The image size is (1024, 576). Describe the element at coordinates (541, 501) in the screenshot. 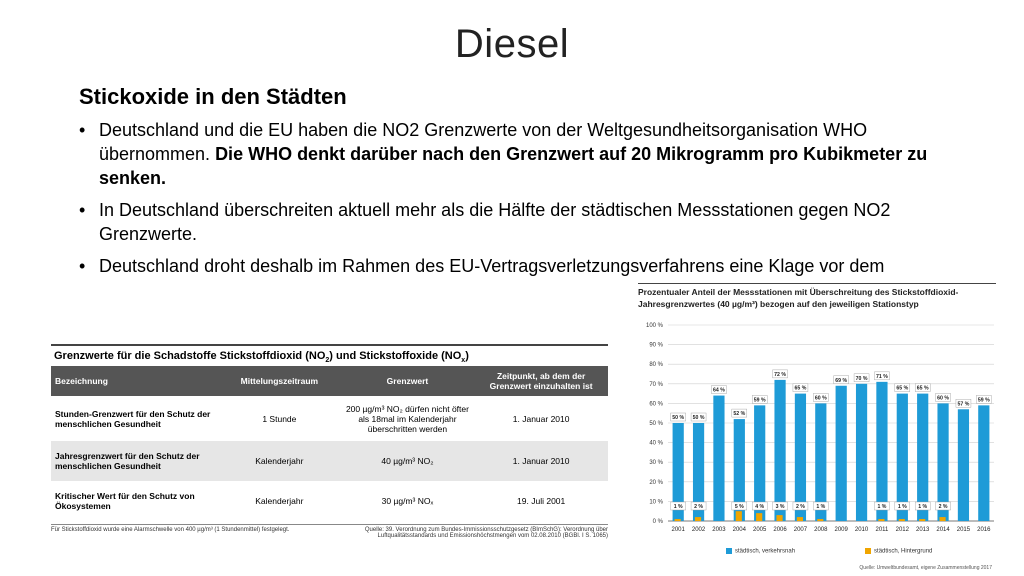

I see `table-cell: 19. Juli 2001` at that location.